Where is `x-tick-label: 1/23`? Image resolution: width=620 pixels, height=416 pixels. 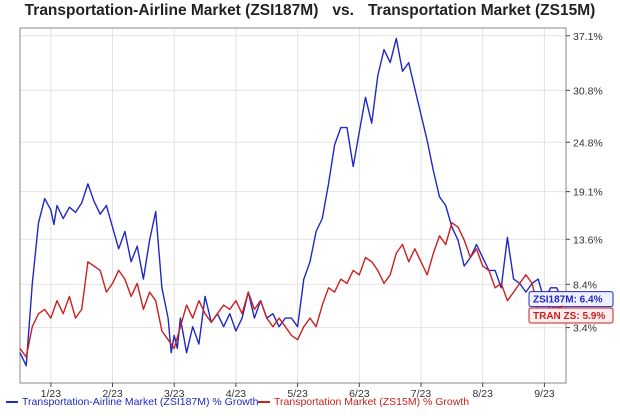 x-tick-label: 1/23 is located at coordinates (51, 394).